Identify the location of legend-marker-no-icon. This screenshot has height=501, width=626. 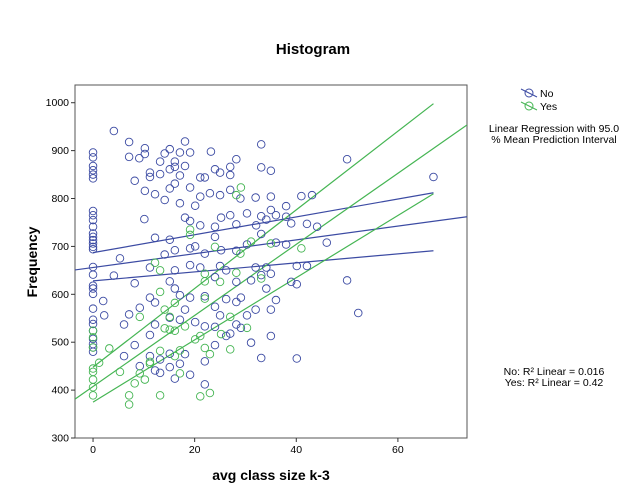
(529, 93).